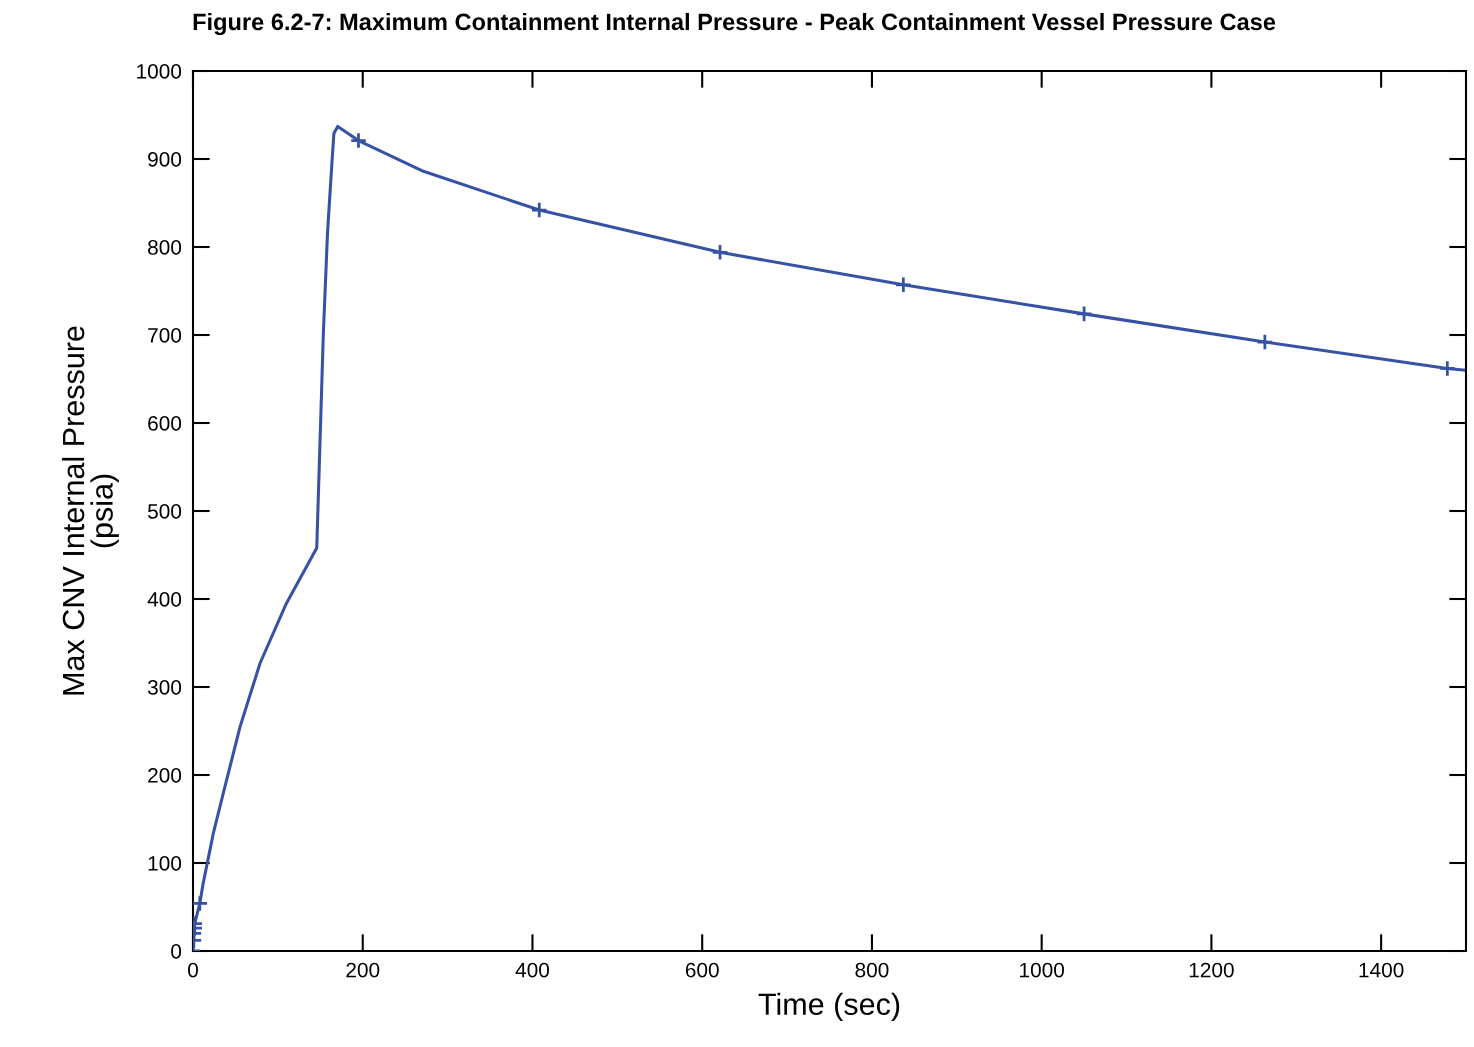 The height and width of the screenshot is (1047, 1474). Describe the element at coordinates (1381, 970) in the screenshot. I see `x-tick-label: 1400` at that location.